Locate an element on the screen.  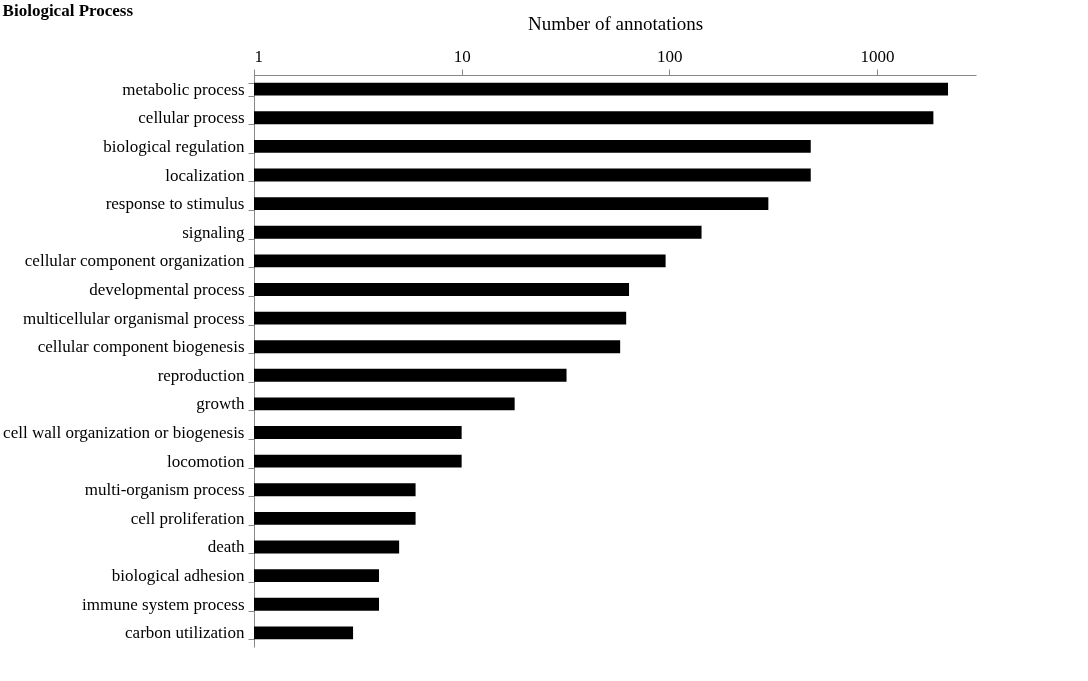
y-tick-label: growth is located at coordinates (220, 404).